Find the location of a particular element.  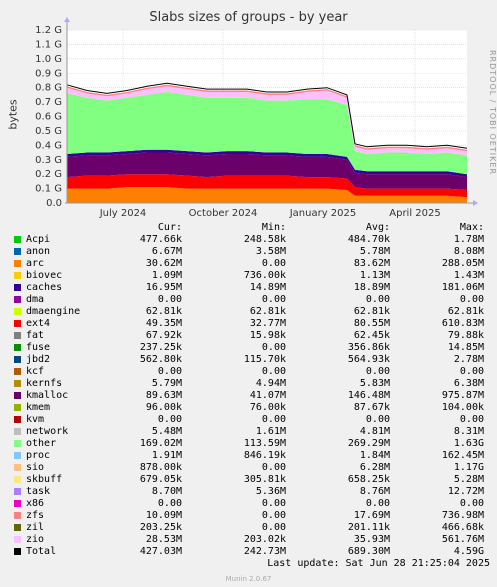

legend-avg: 0.00 is located at coordinates (377, 503).